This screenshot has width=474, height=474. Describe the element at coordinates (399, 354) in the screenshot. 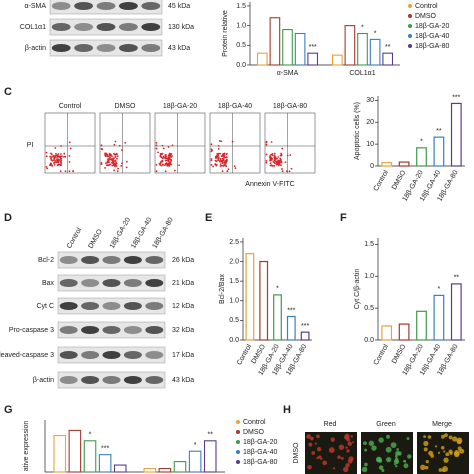

I see `x-tick-label: DMSO` at that location.